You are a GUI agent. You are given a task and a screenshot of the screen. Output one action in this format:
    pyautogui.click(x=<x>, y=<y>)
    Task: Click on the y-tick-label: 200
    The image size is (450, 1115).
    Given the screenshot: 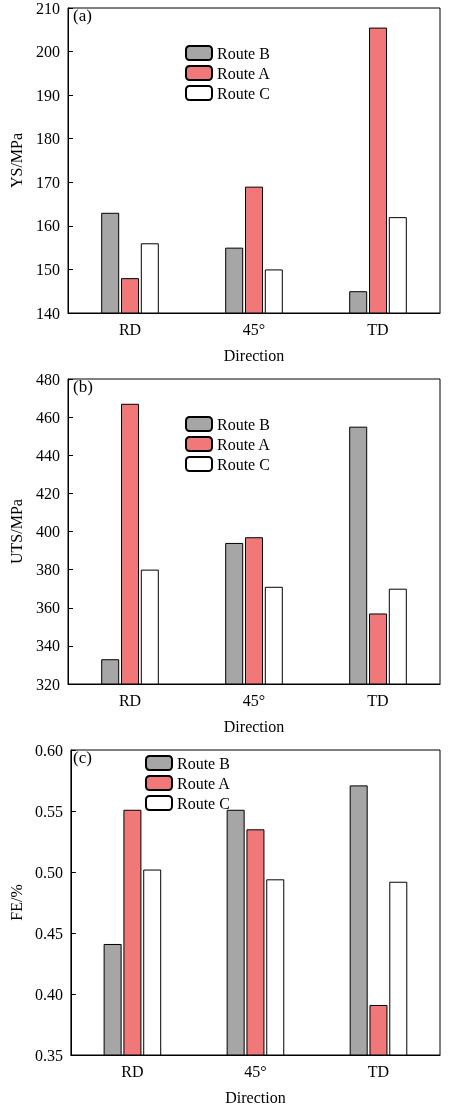 What is the action you would take?
    pyautogui.click(x=48, y=52)
    